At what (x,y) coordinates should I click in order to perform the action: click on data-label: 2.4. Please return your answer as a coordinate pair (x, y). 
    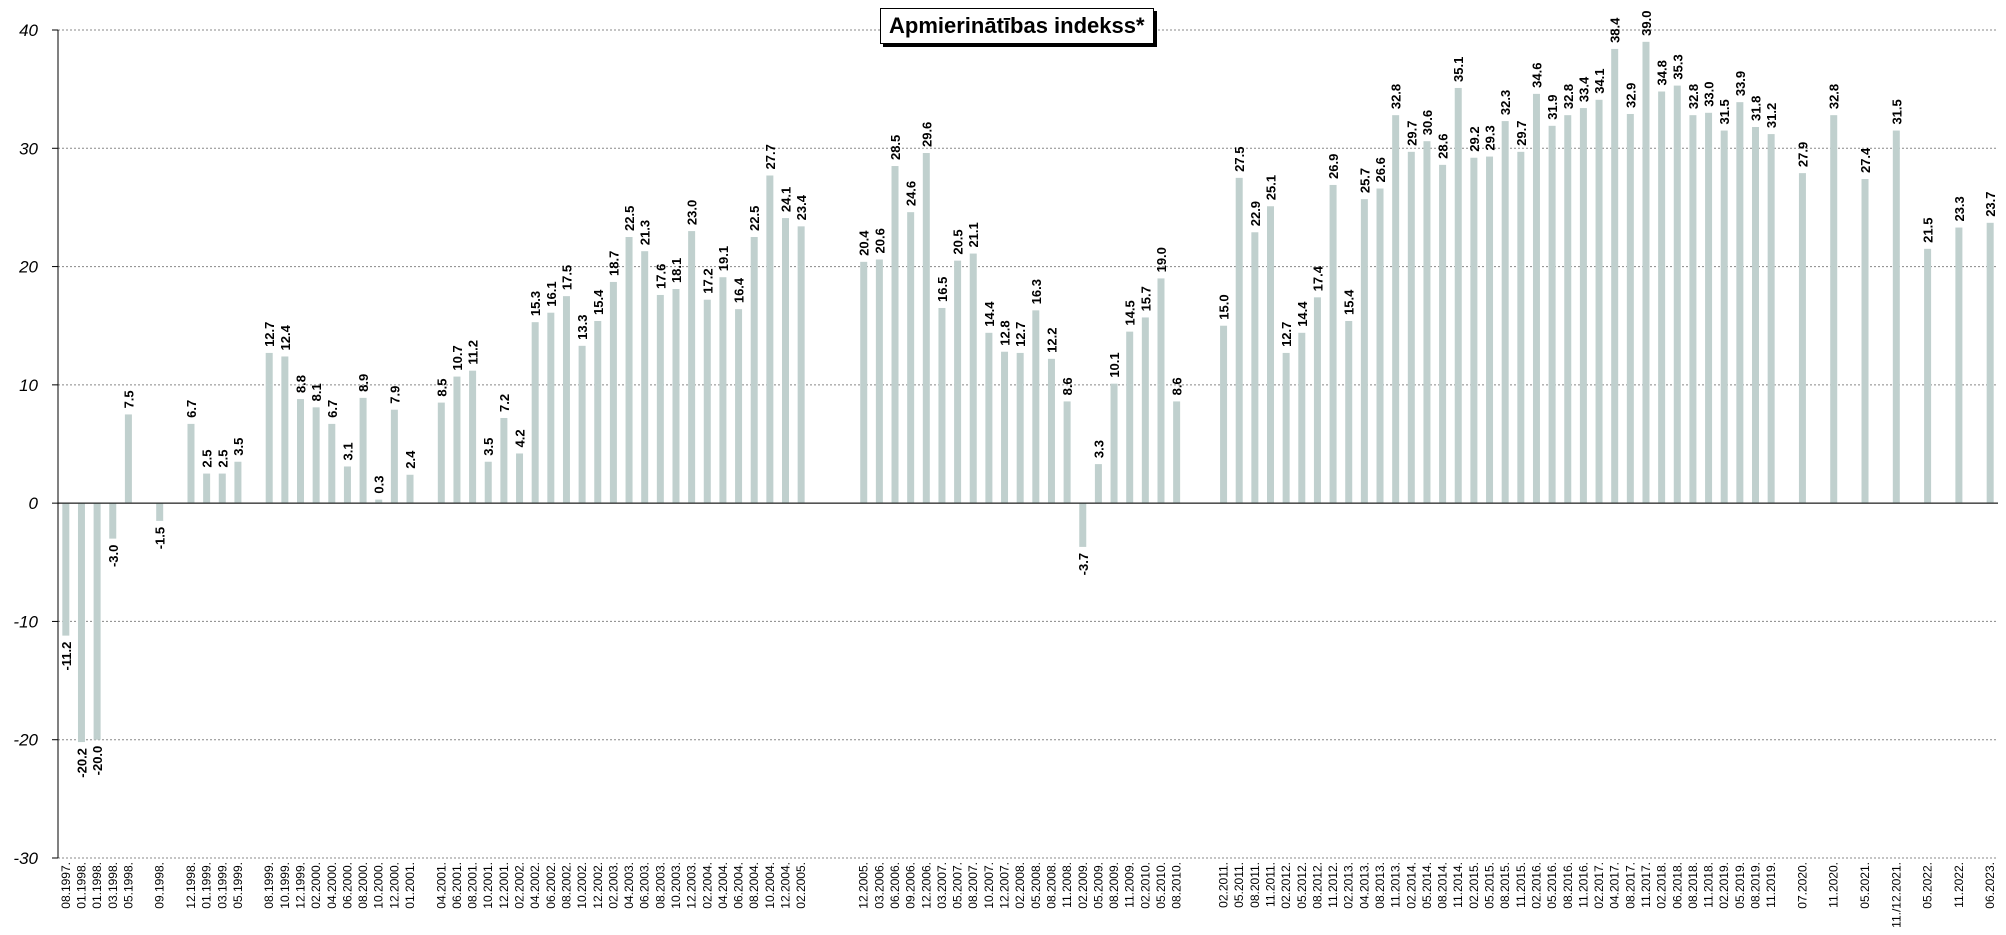
    Looking at the image, I should click on (410, 459).